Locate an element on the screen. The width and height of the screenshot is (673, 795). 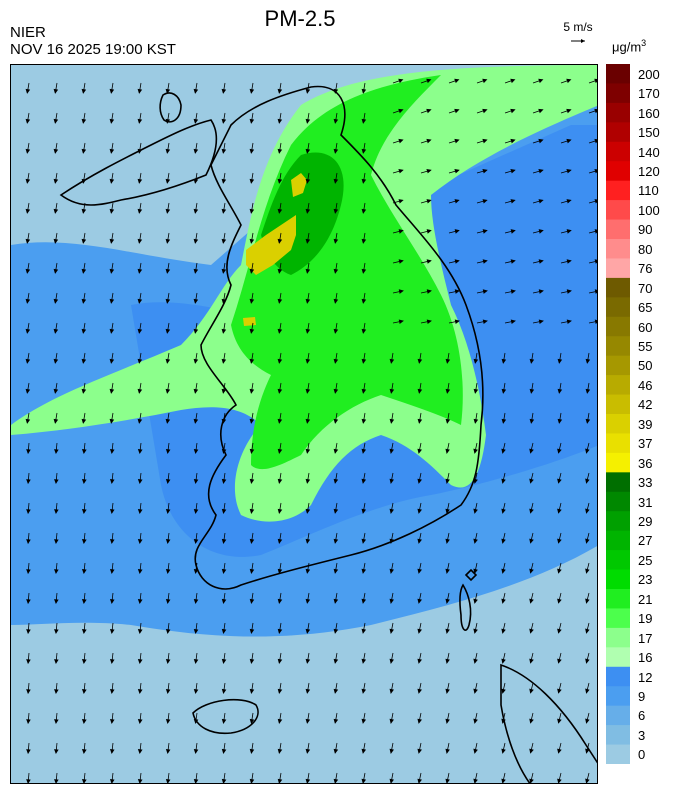
ulleung-island is located at coordinates (471, 575).